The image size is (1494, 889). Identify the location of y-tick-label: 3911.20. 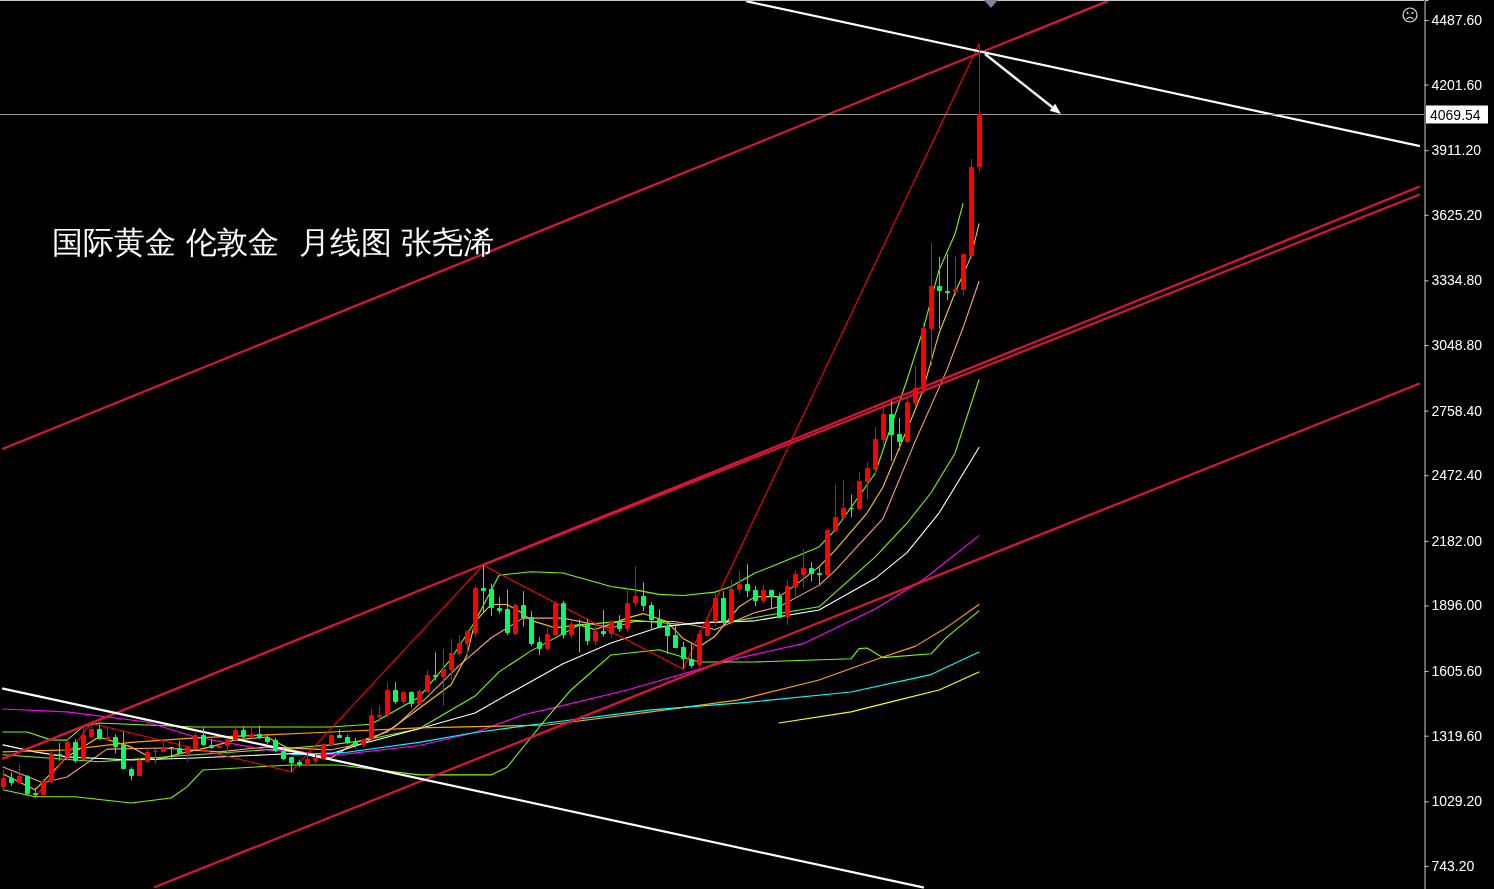
(1456, 150).